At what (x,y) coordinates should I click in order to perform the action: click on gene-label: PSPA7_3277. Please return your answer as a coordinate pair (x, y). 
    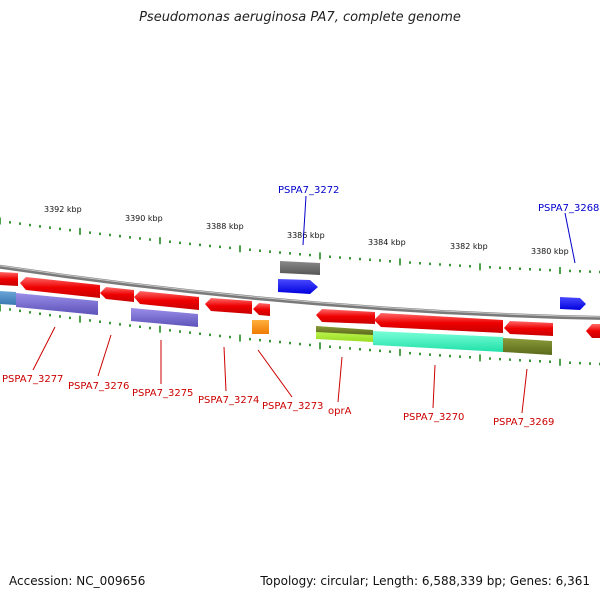
    Looking at the image, I should click on (32, 379).